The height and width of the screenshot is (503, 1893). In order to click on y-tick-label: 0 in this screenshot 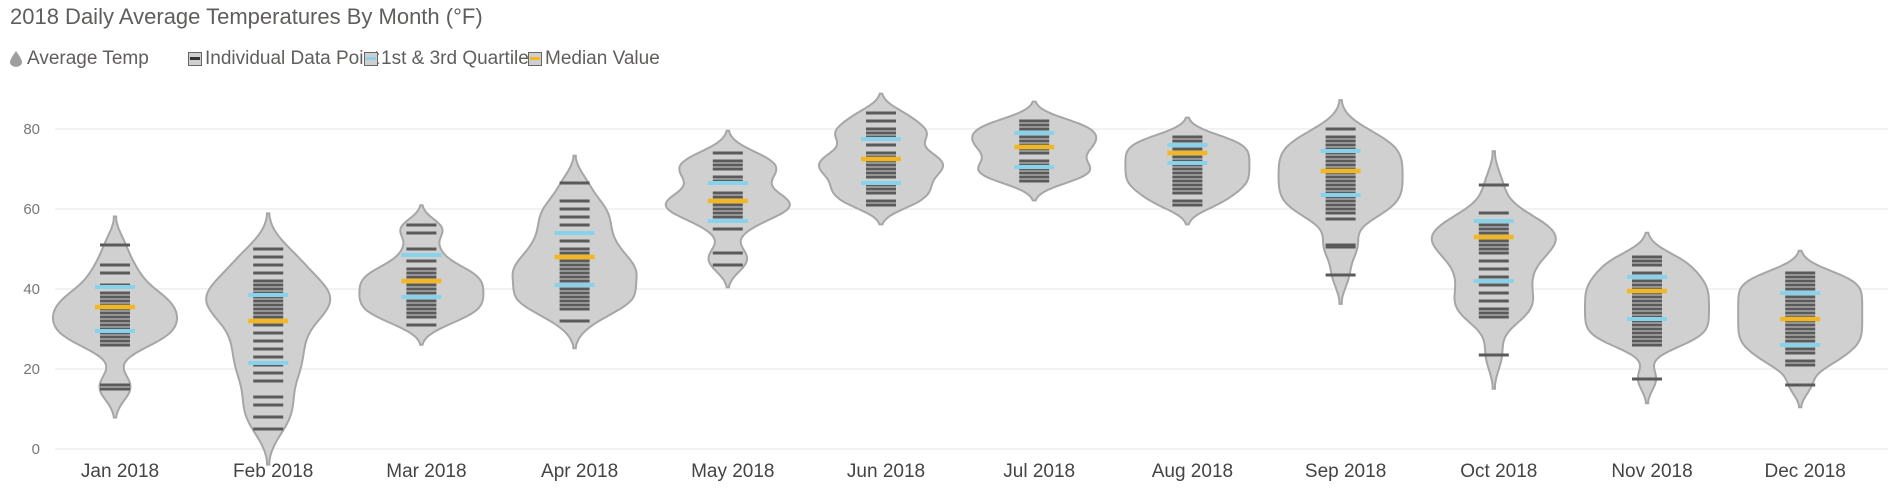, I will do `click(36, 449)`.